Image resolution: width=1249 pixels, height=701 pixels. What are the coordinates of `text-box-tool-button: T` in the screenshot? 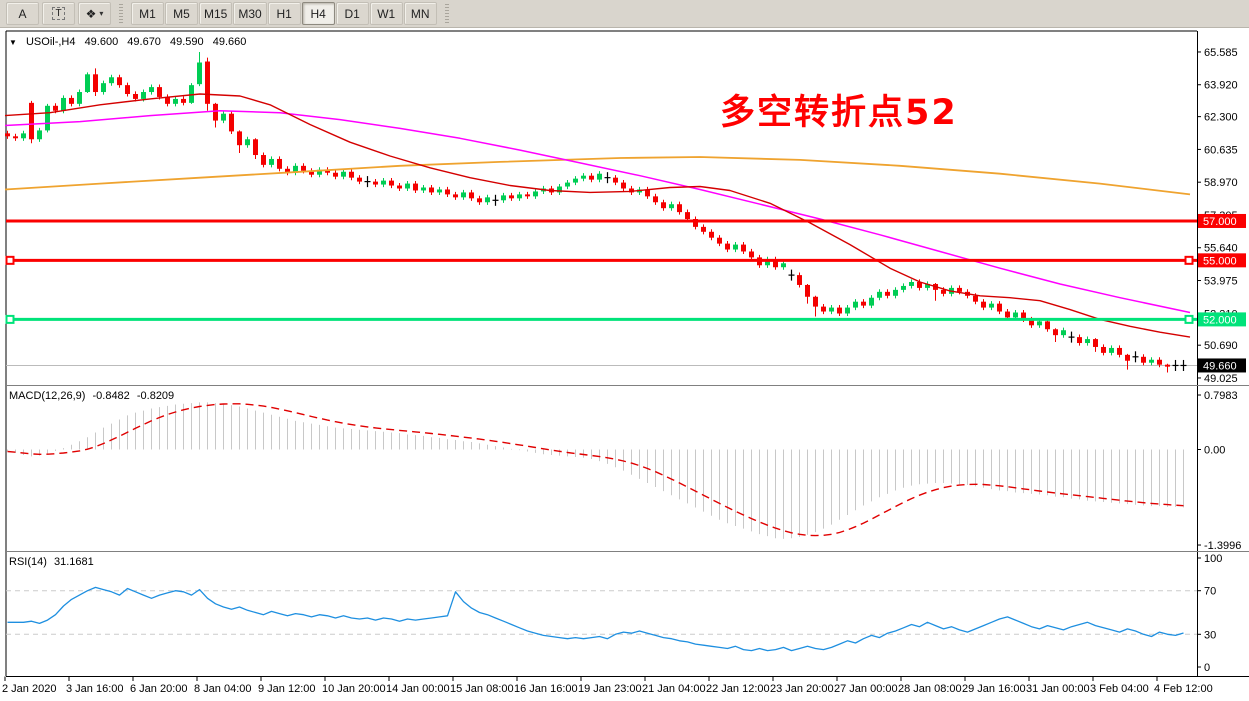 It's located at (58, 13).